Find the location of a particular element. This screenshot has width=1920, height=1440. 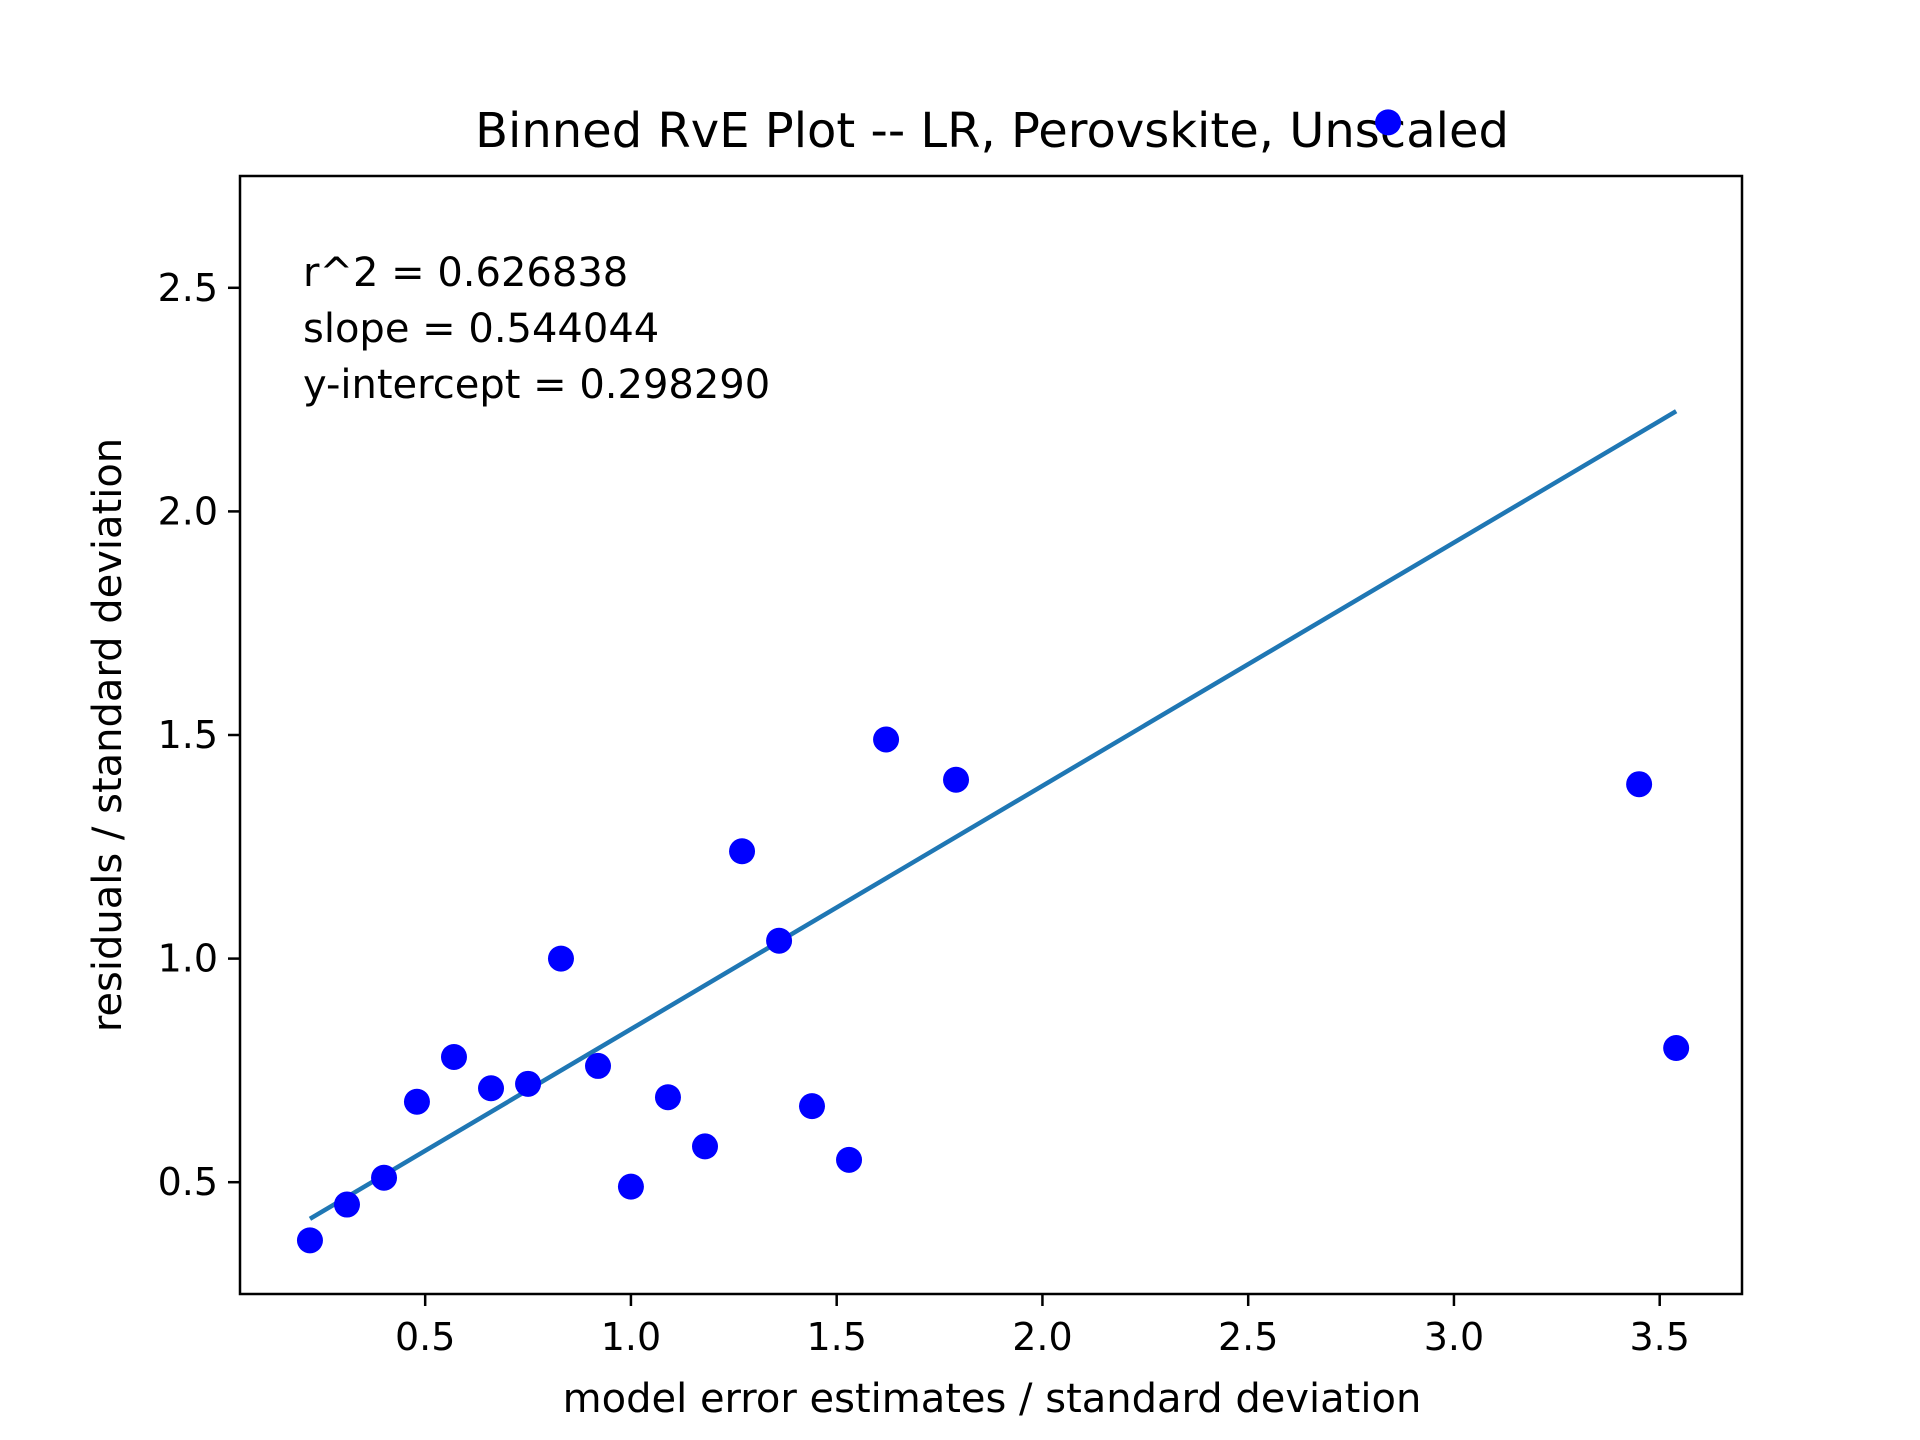

y-tick-label: 1.5 is located at coordinates (188, 735).